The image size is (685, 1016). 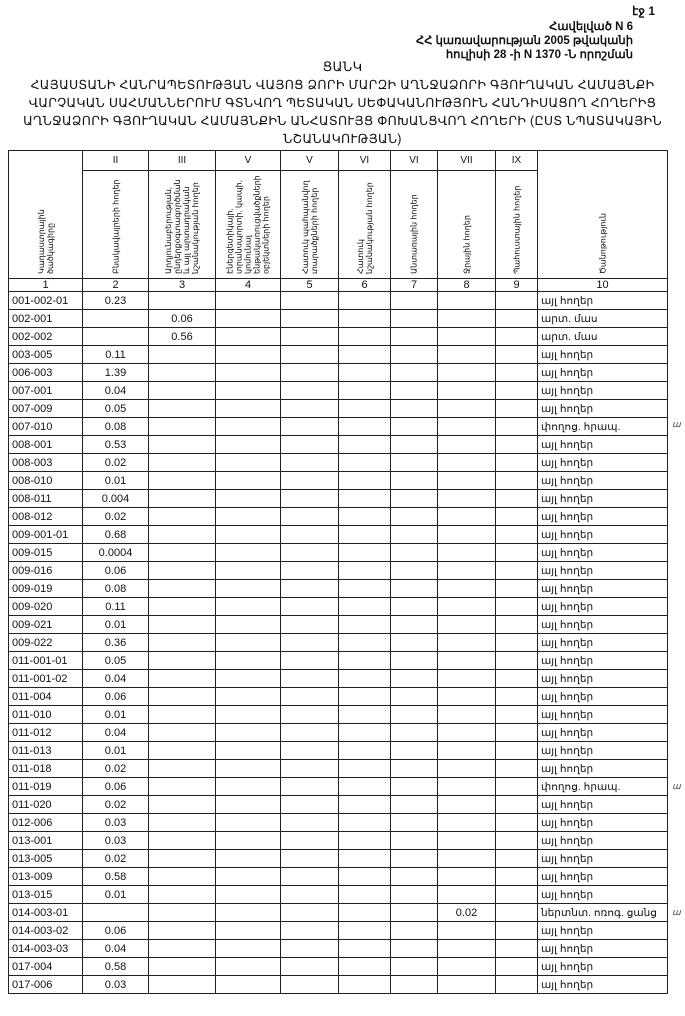 What do you see at coordinates (338, 462) in the screenshot?
I see `table-row: 008-003 0.02 այլ հողեր` at bounding box center [338, 462].